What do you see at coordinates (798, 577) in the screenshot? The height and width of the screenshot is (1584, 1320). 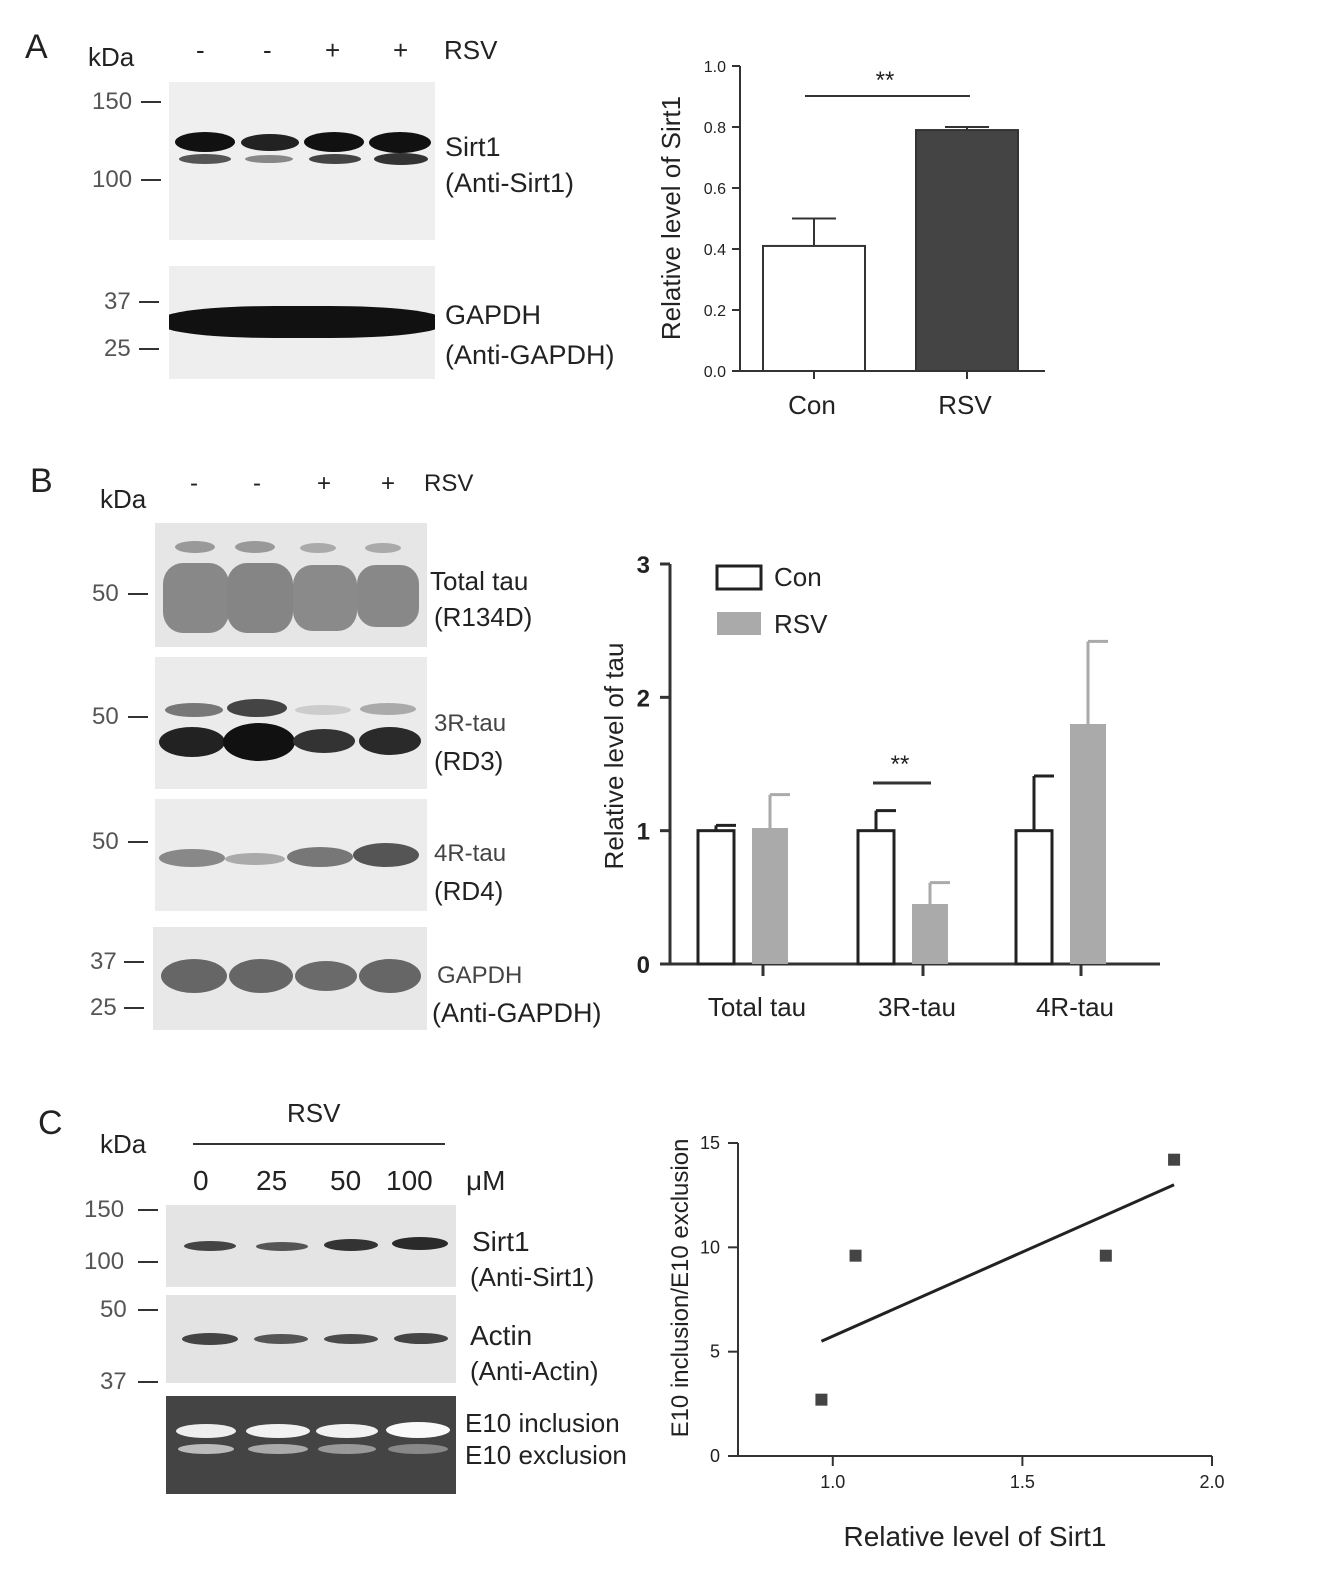 I see `legend-label-con: Con` at bounding box center [798, 577].